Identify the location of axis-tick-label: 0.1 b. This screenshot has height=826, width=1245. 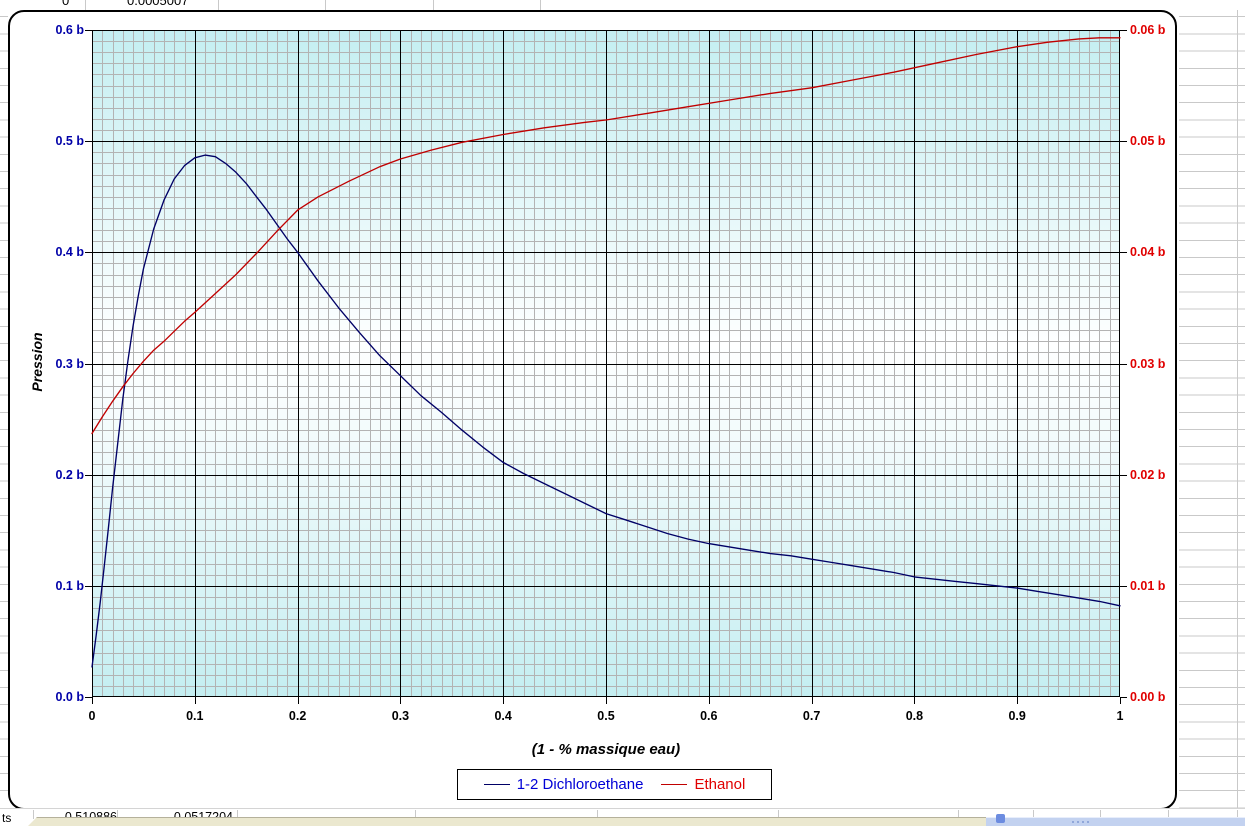
(70, 585).